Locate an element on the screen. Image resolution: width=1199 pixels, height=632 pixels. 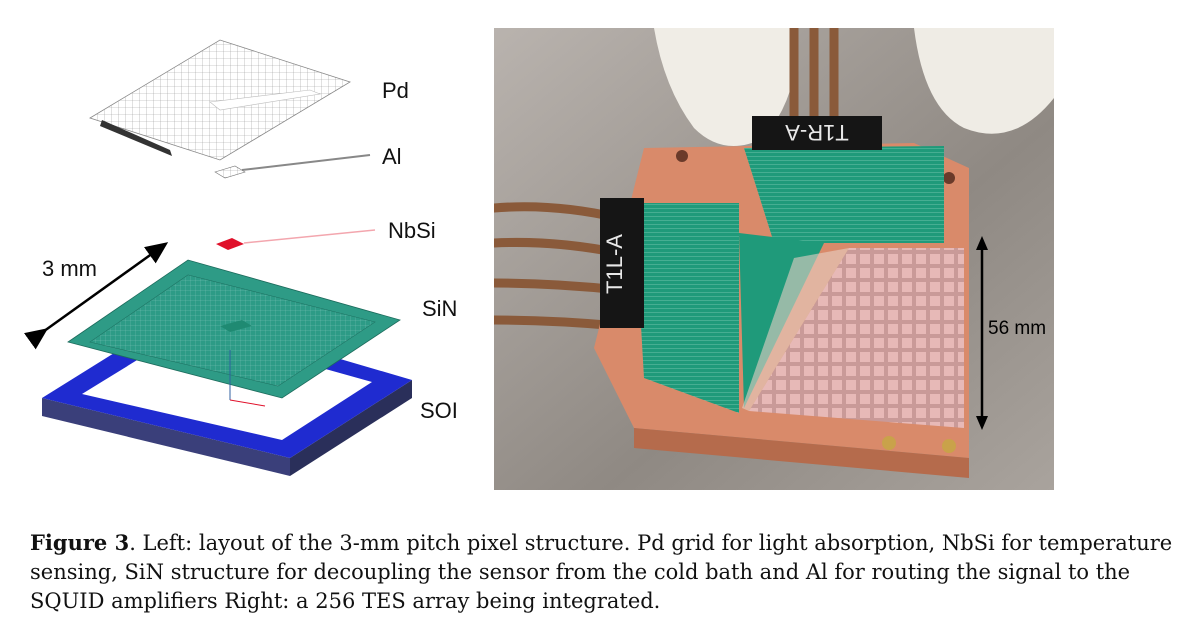
pd-label: Pd is located at coordinates (395, 90).